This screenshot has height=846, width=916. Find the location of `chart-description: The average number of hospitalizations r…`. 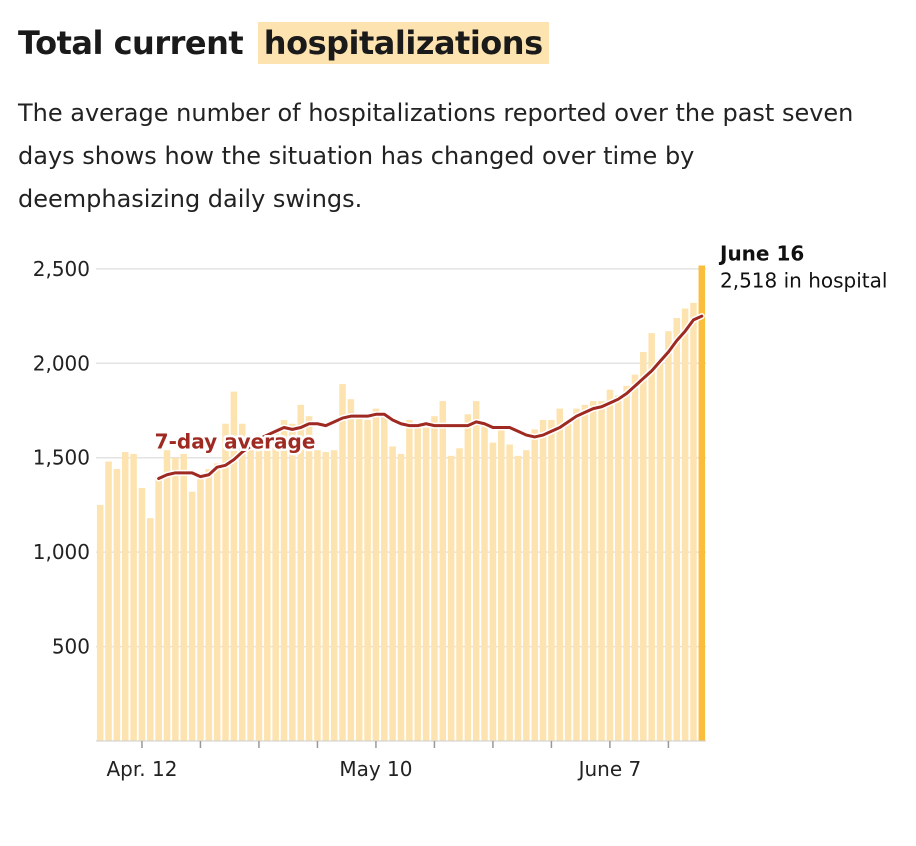

chart-description: The average number of hospitalizations r… is located at coordinates (436, 156).